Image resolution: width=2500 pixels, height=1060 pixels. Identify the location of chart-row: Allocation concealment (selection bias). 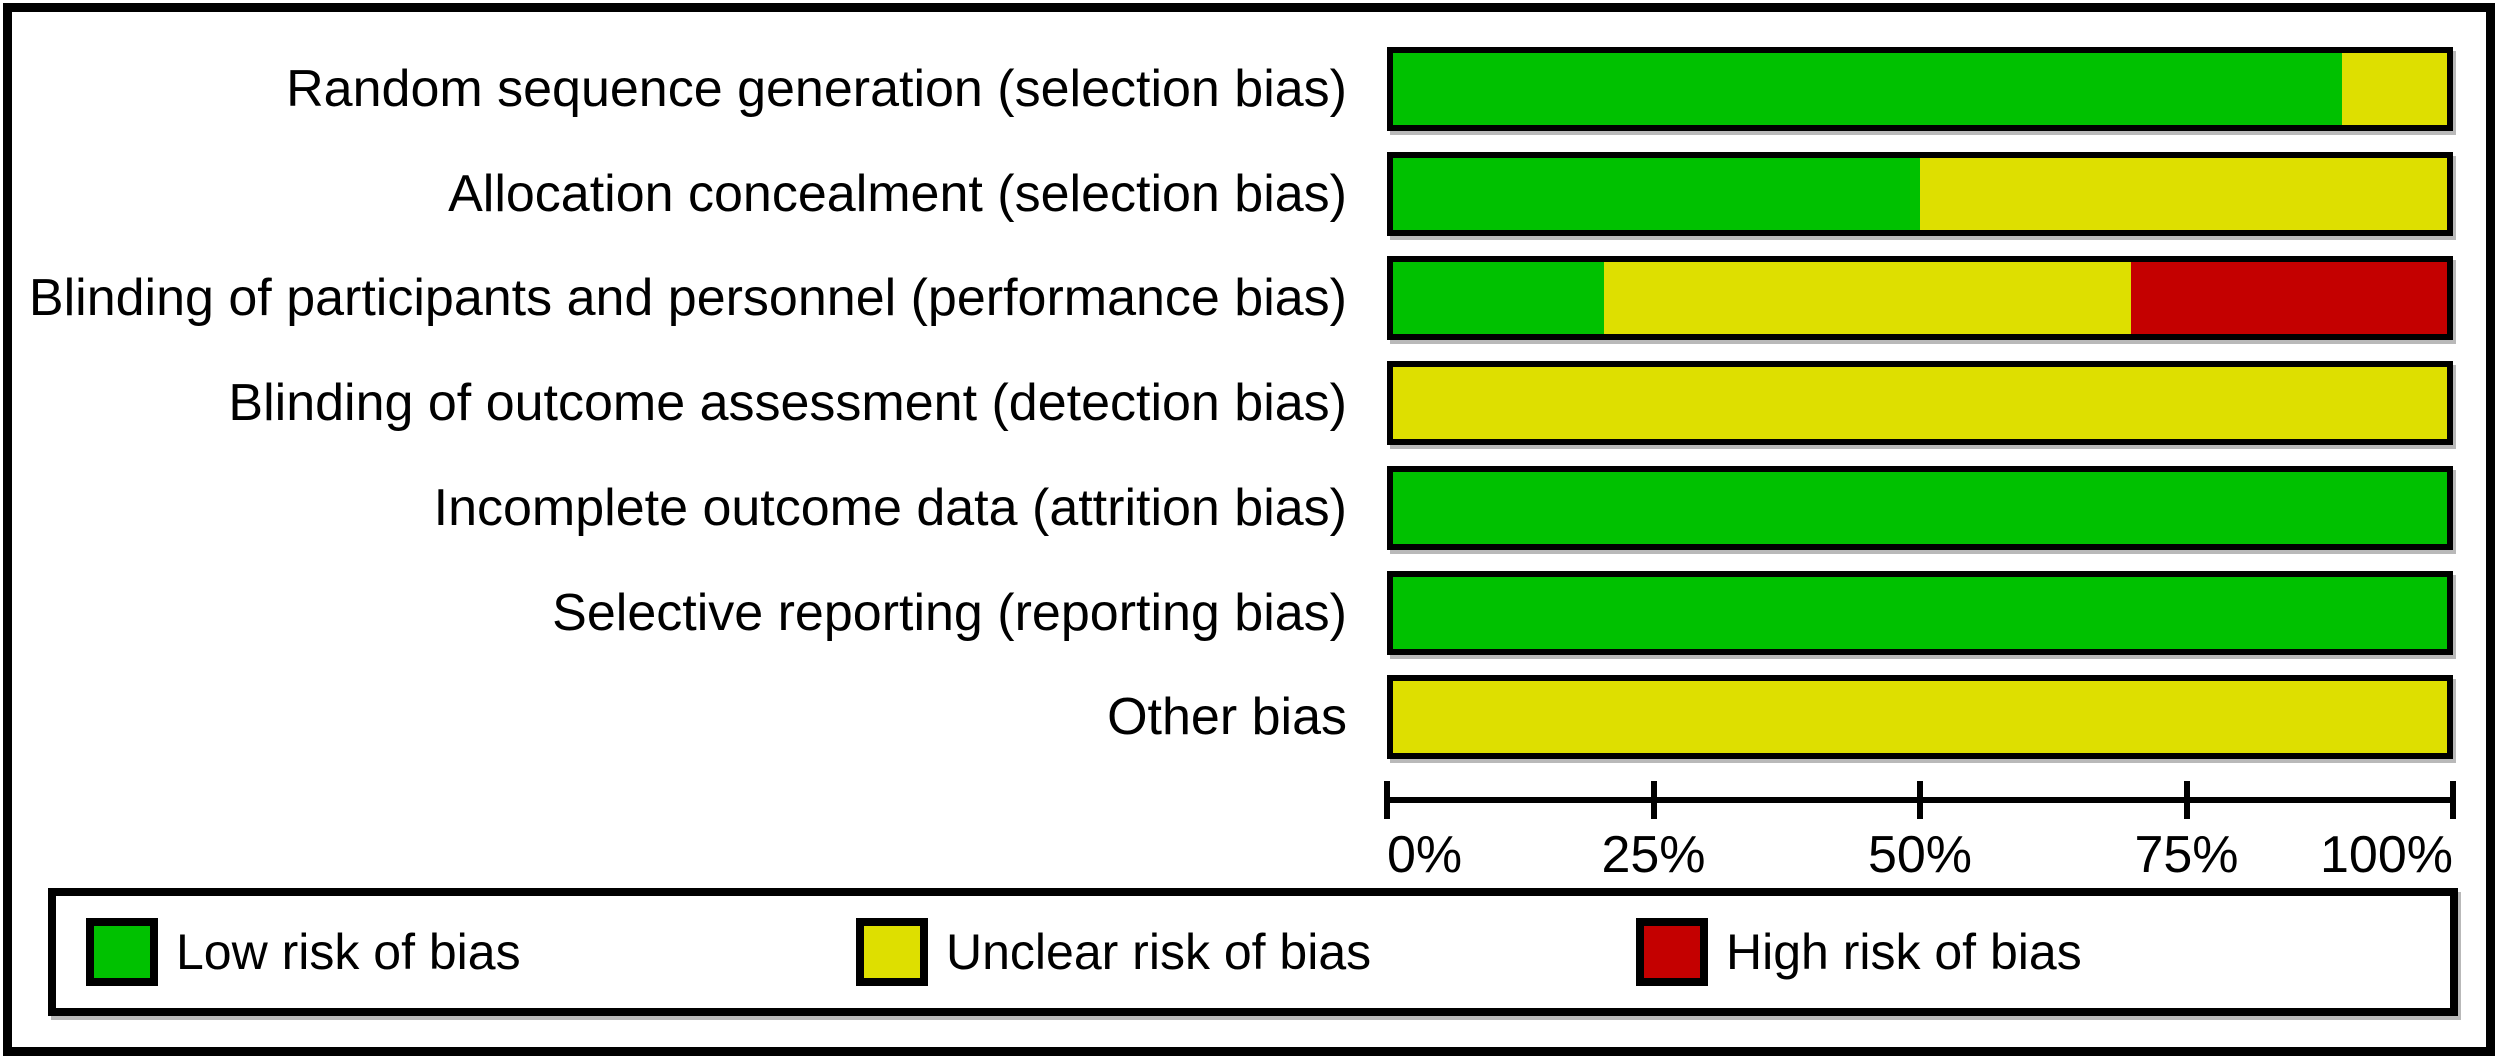
(1250, 194).